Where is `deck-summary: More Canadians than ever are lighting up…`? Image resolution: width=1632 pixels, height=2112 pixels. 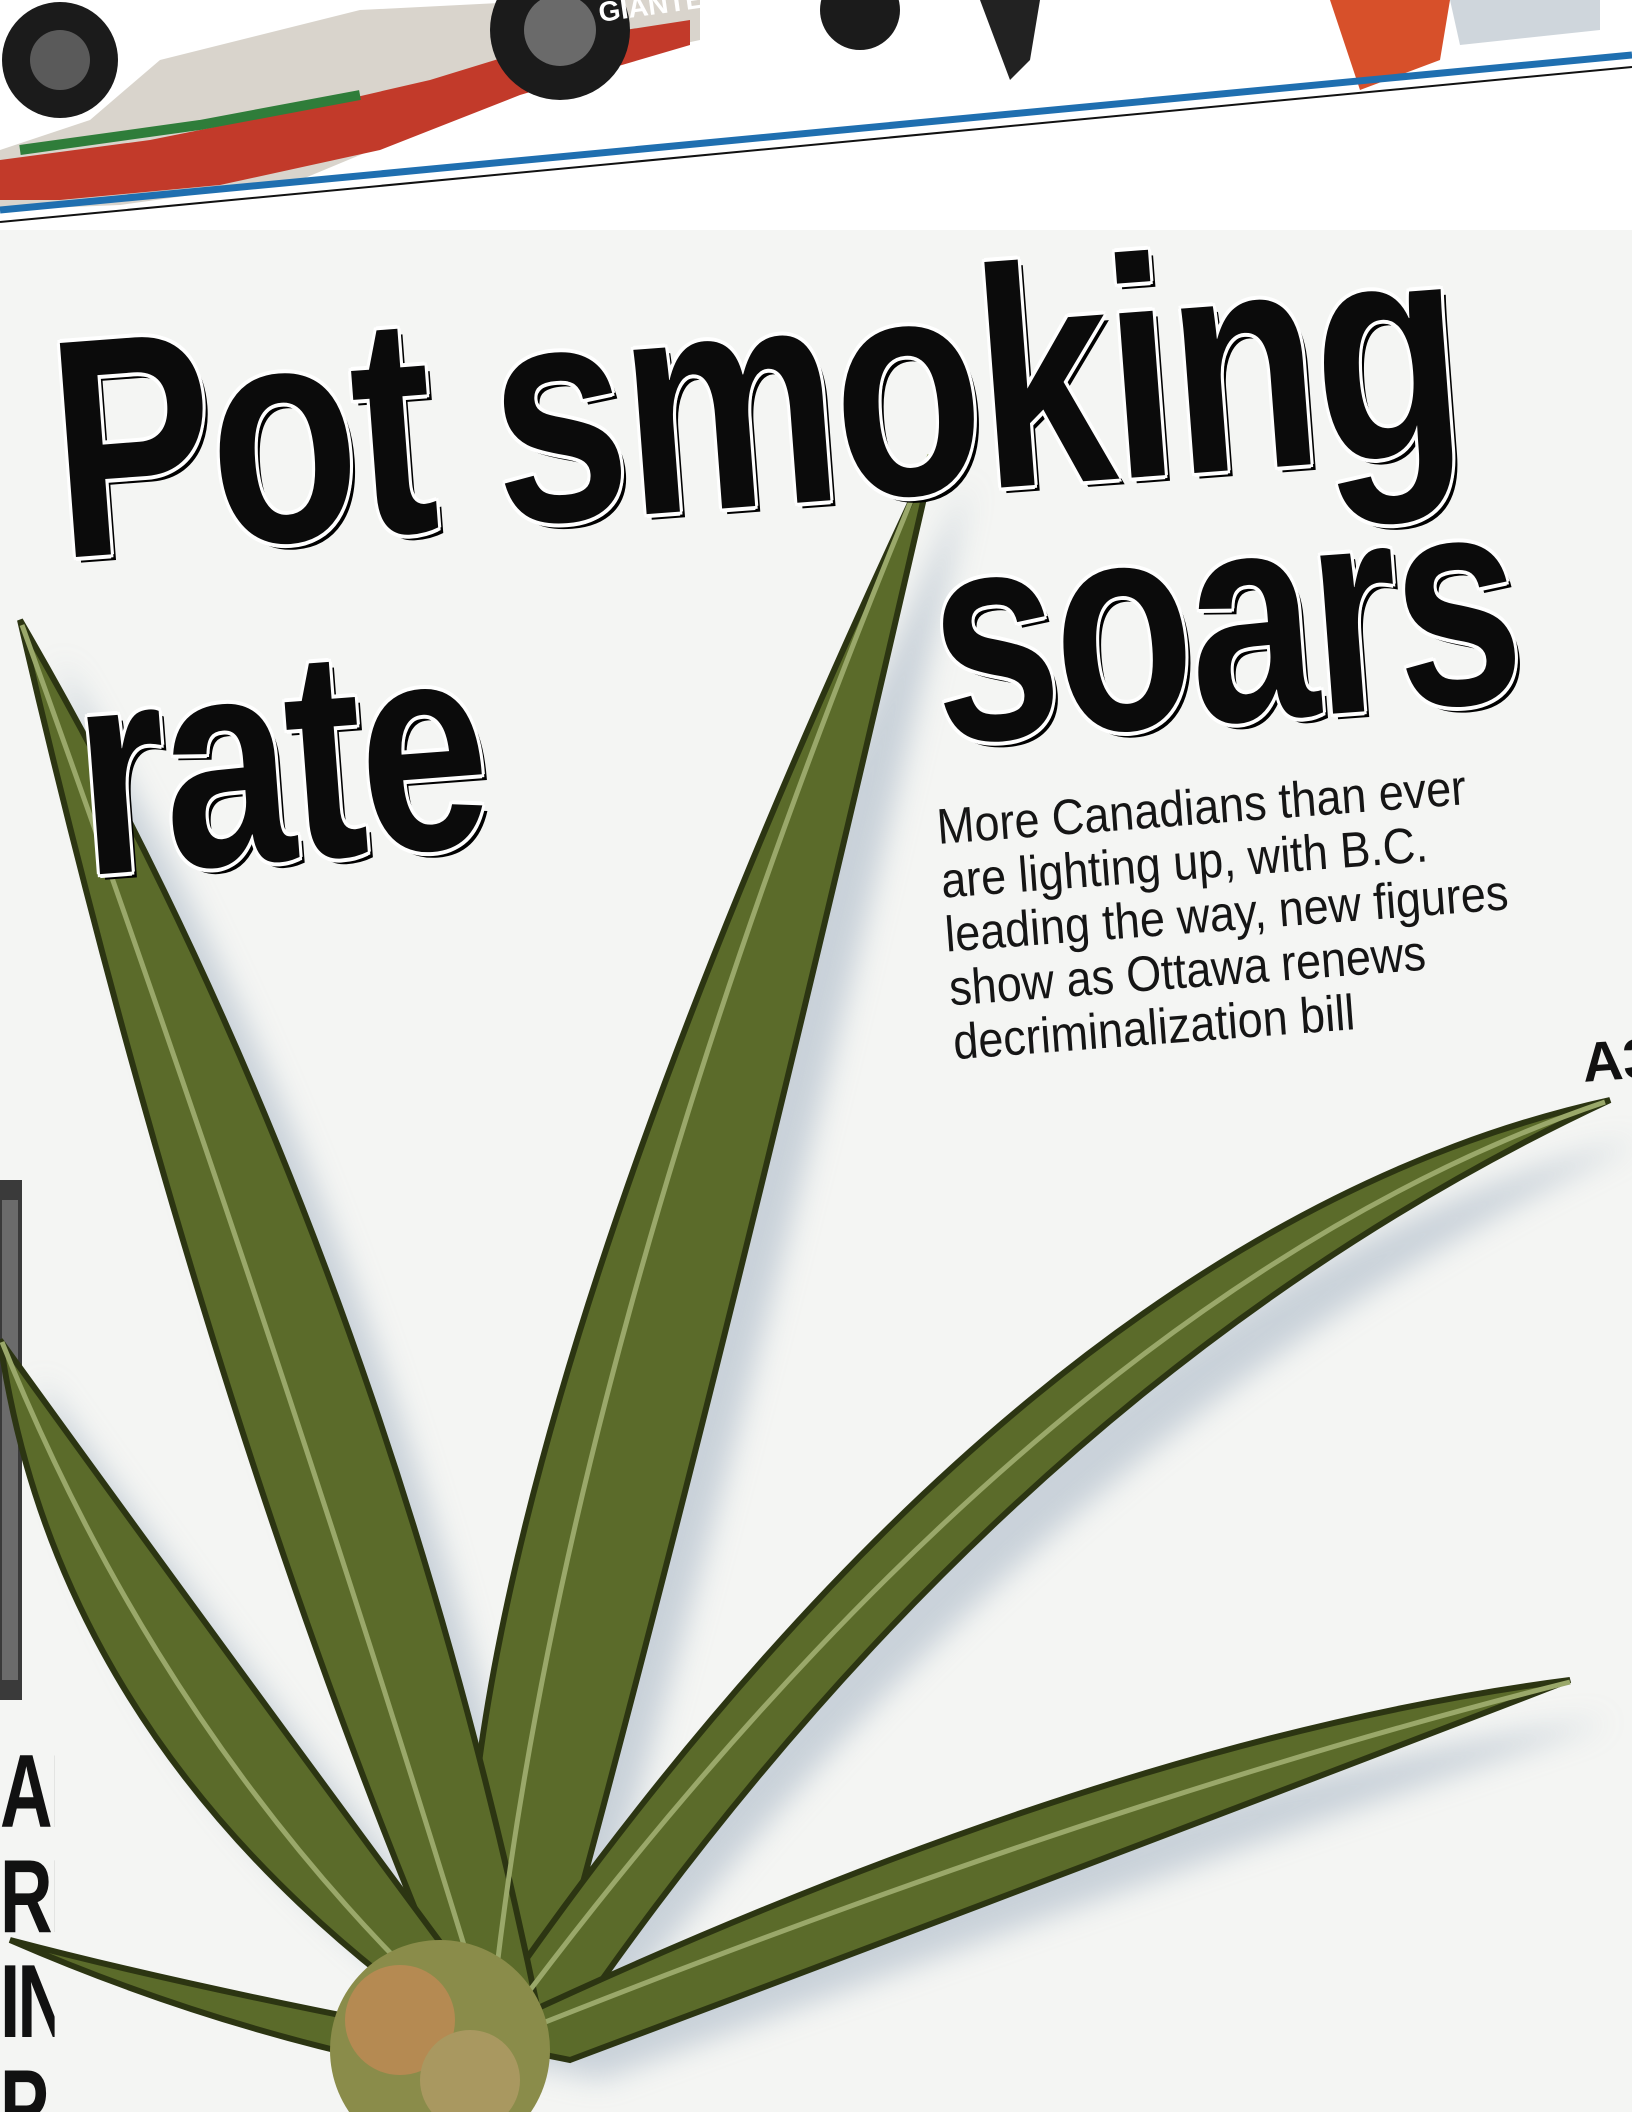 deck-summary: More Canadians than ever are lighting up… is located at coordinates (1268, 910).